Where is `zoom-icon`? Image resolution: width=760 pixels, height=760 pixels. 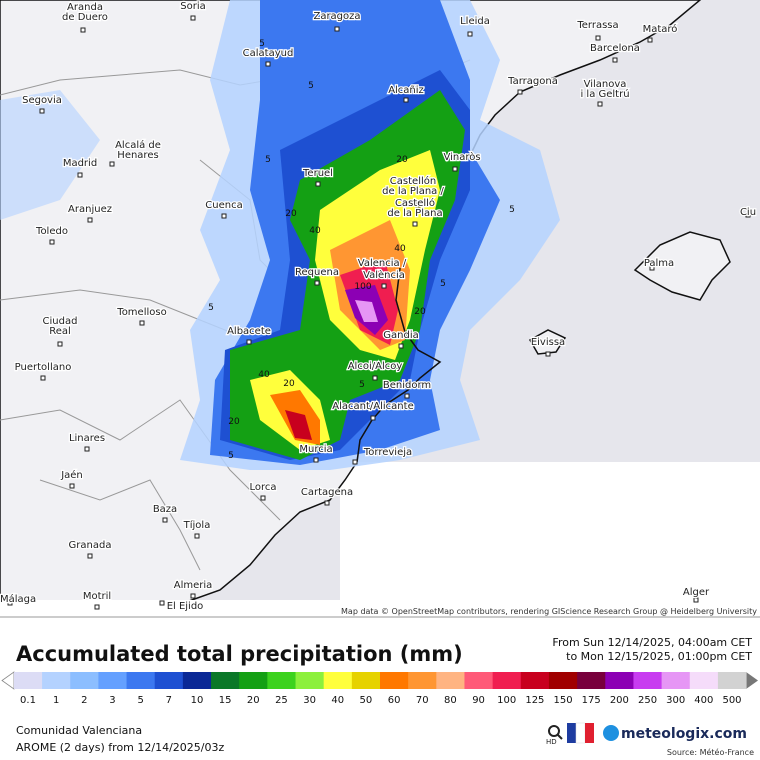
zoom-icon is located at coordinates (554, 731).